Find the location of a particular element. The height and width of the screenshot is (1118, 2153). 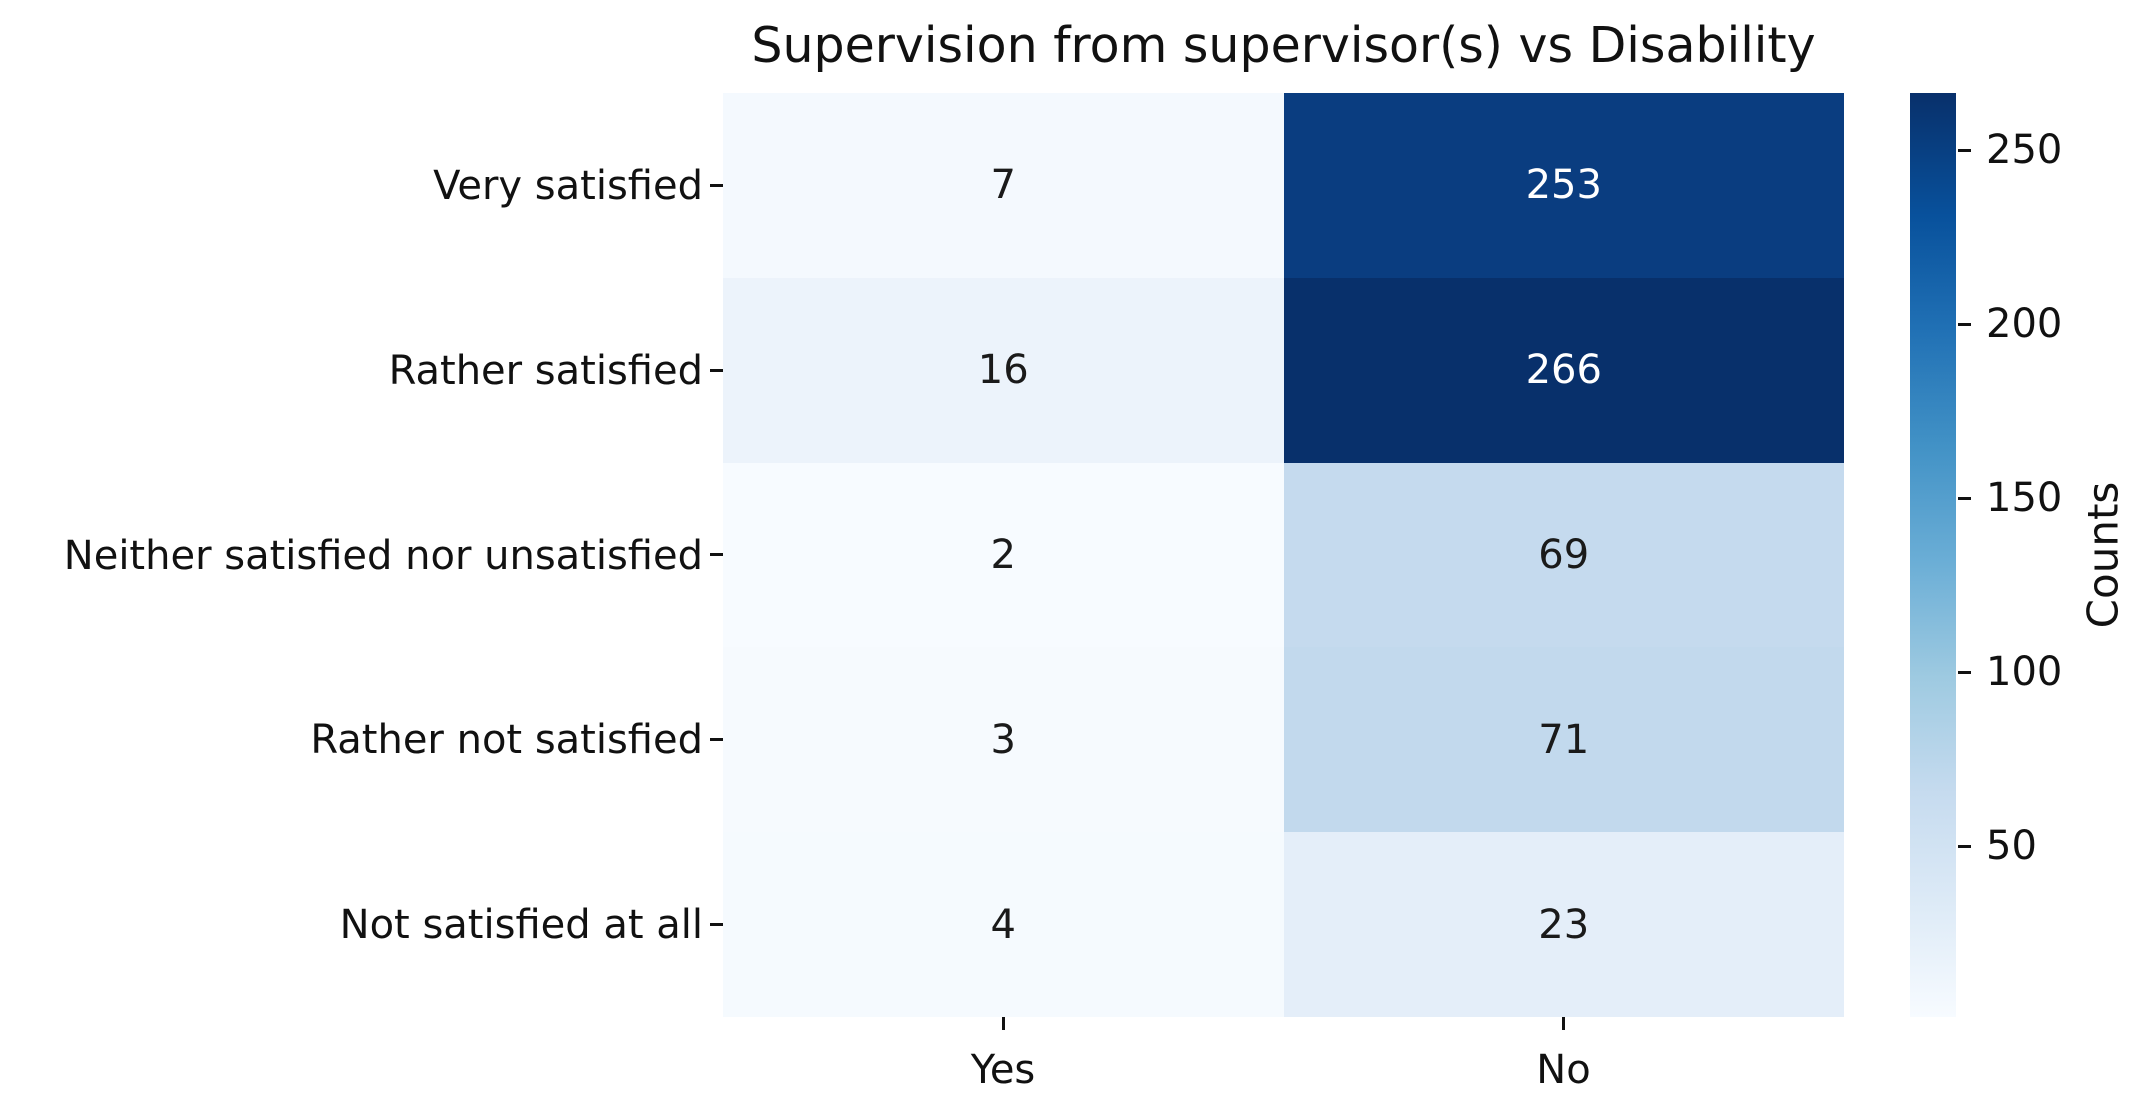

heatmap-cell: 266 is located at coordinates (1563, 370).